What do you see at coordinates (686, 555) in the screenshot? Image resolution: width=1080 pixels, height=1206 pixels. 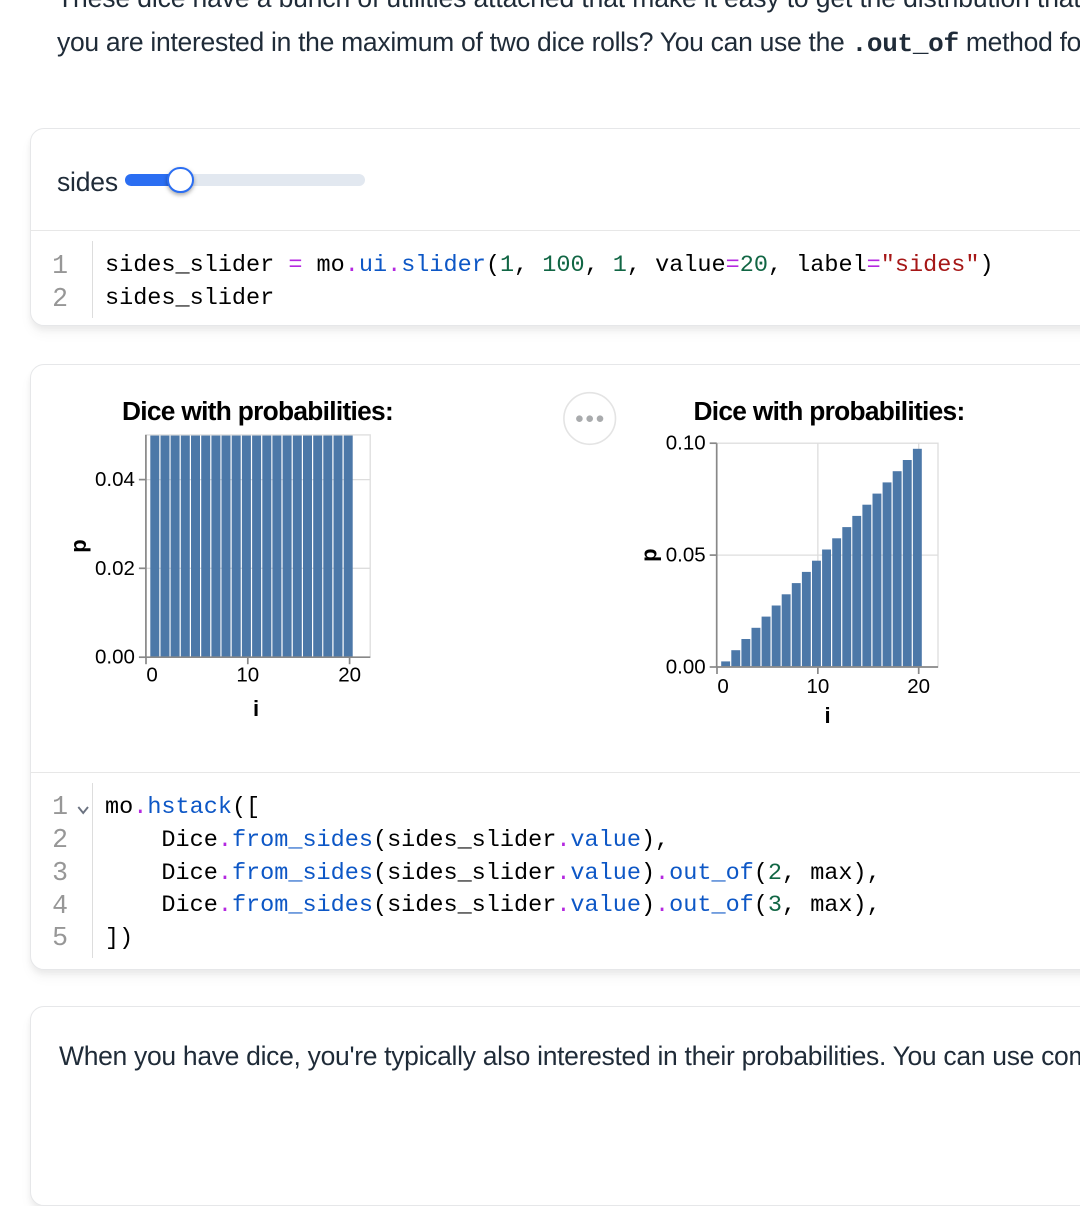 I see `svg-text: 0.05` at bounding box center [686, 555].